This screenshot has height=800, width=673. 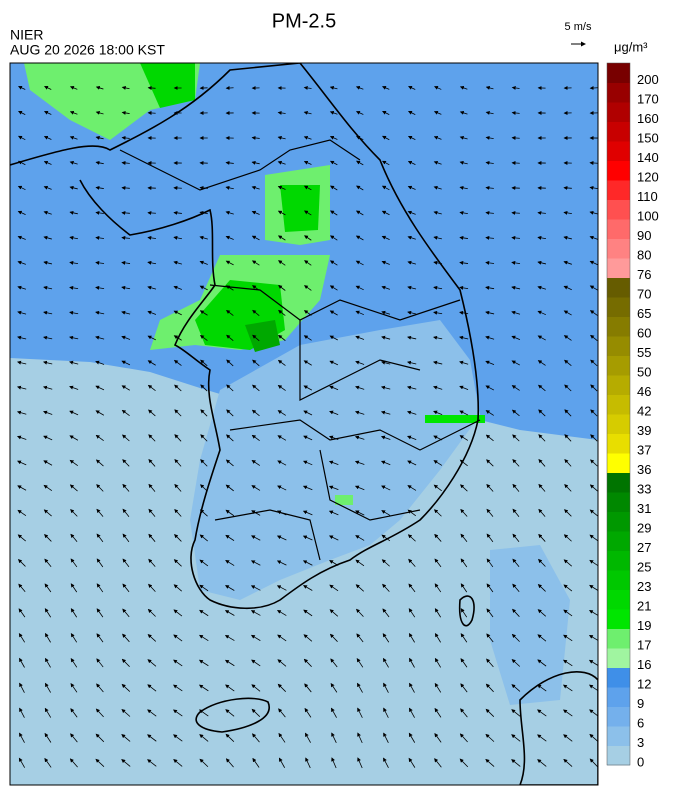 I want to click on colorbar-label: 16, so click(x=644, y=664).